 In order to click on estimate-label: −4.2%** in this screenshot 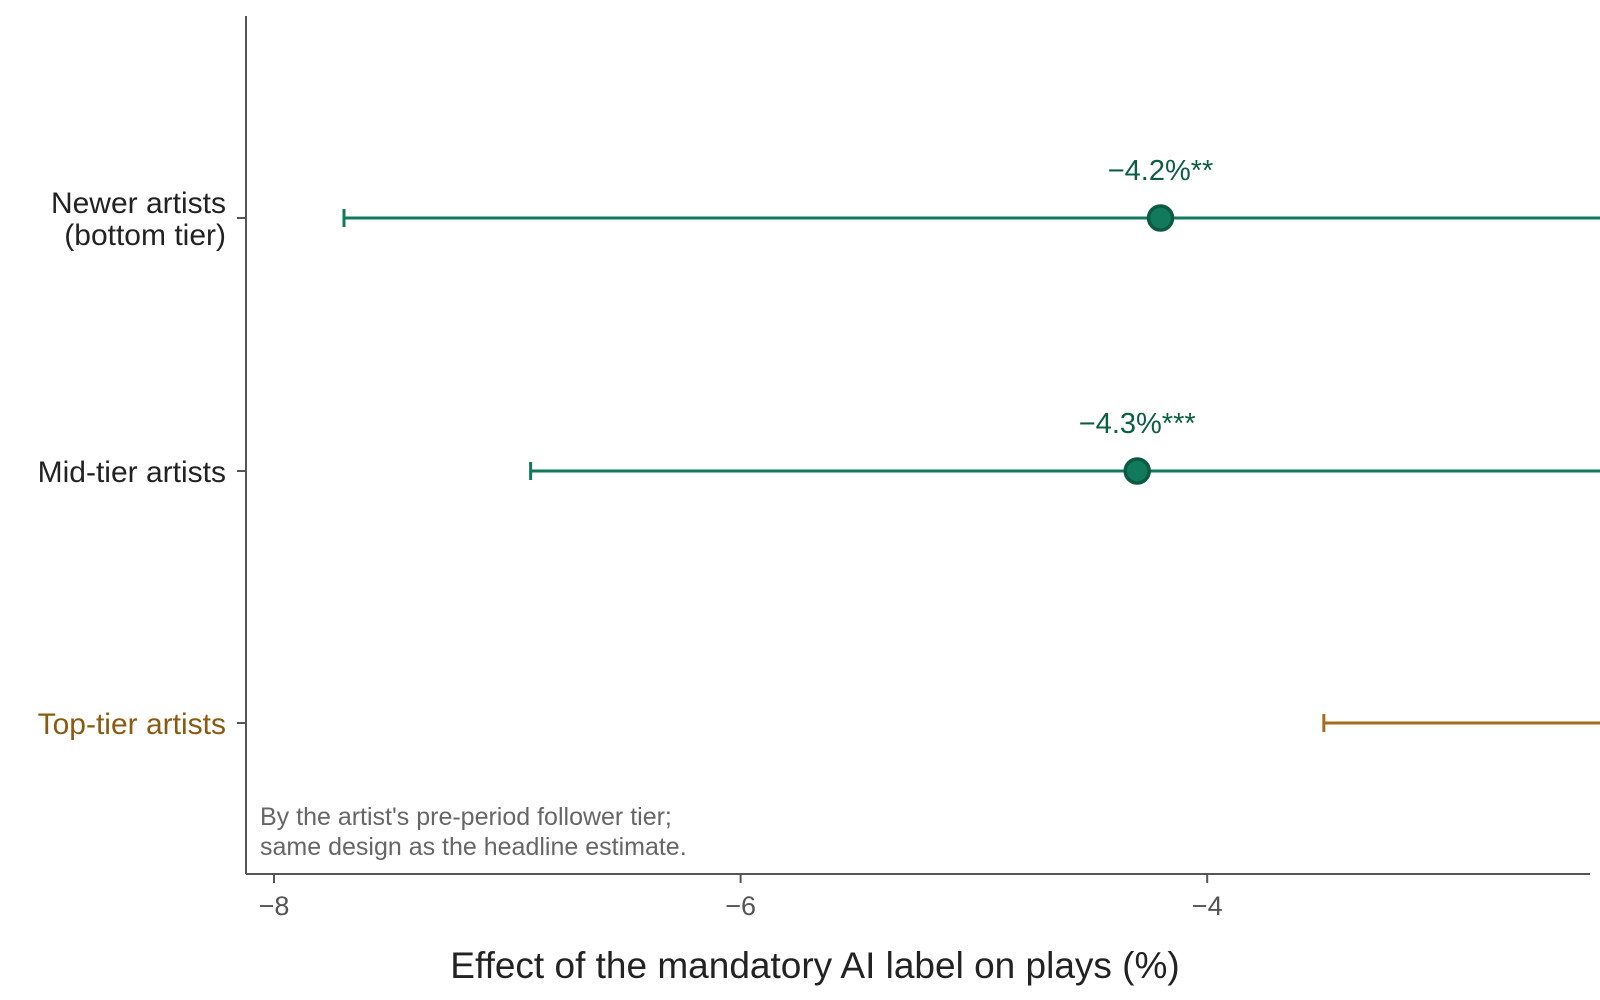, I will do `click(1161, 171)`.